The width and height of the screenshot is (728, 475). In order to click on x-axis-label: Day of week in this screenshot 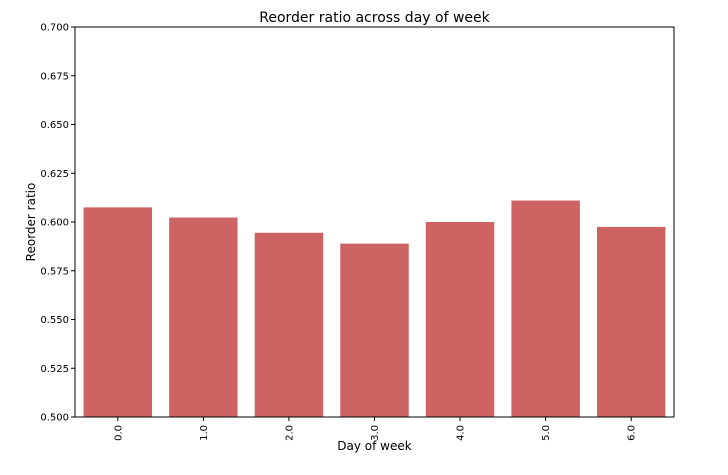, I will do `click(374, 446)`.